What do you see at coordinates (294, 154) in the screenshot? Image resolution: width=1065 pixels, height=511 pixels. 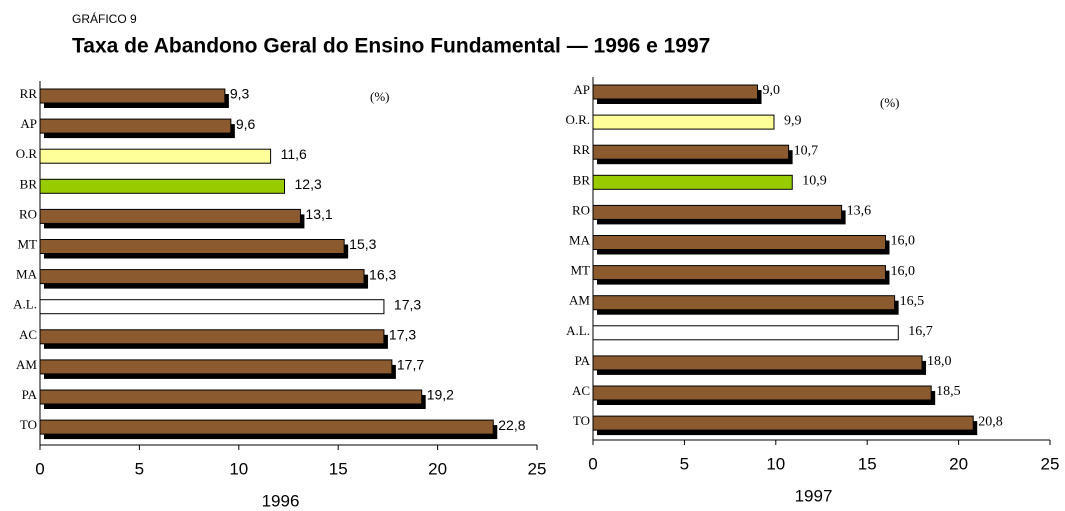 I see `value-label: 11,6` at bounding box center [294, 154].